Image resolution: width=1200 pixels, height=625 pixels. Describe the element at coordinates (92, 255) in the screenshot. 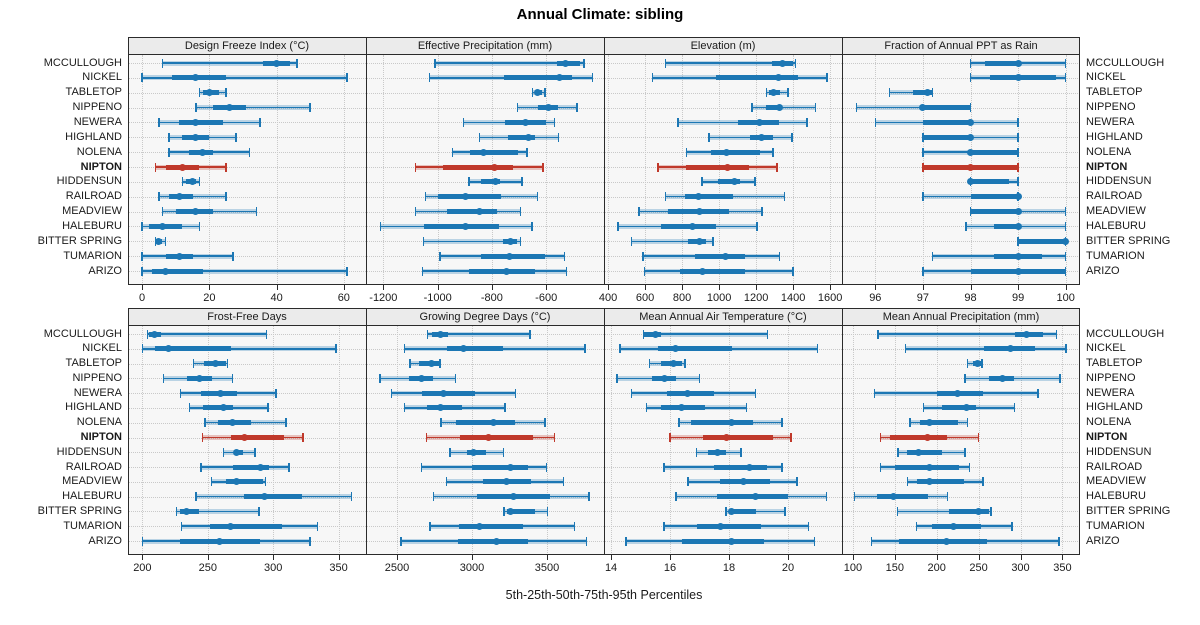

I see `site-label-left: TUMARION` at that location.